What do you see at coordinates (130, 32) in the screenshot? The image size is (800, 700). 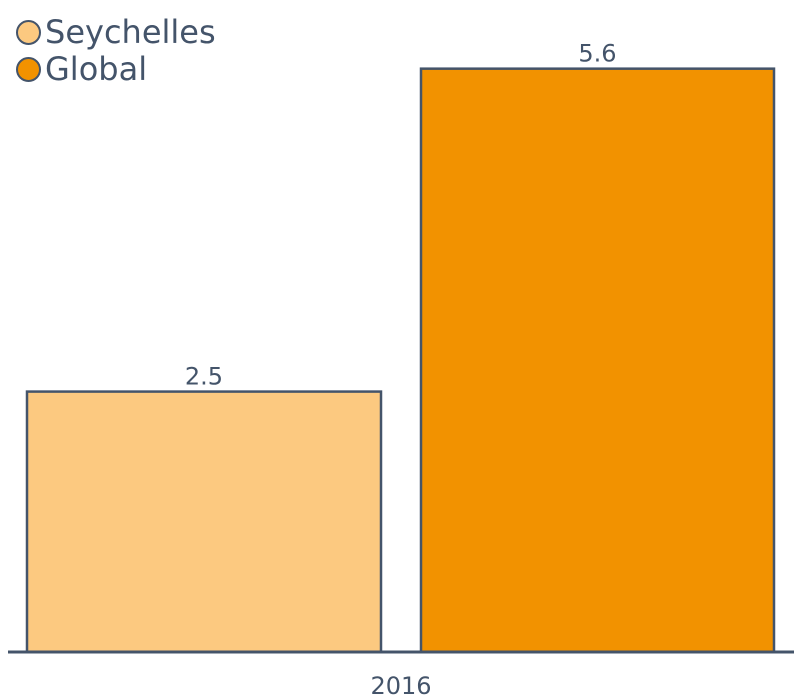 I see `legend-label-seychelles: Seychelles` at bounding box center [130, 32].